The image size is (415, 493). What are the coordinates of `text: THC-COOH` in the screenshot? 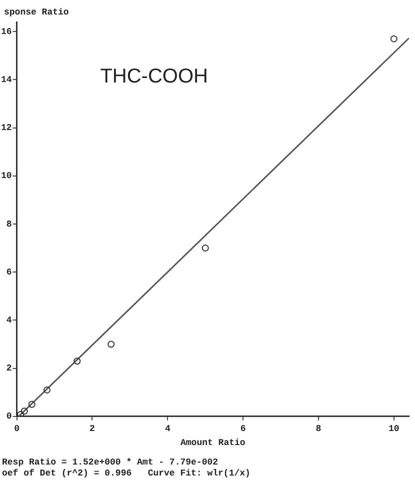 It's located at (154, 77).